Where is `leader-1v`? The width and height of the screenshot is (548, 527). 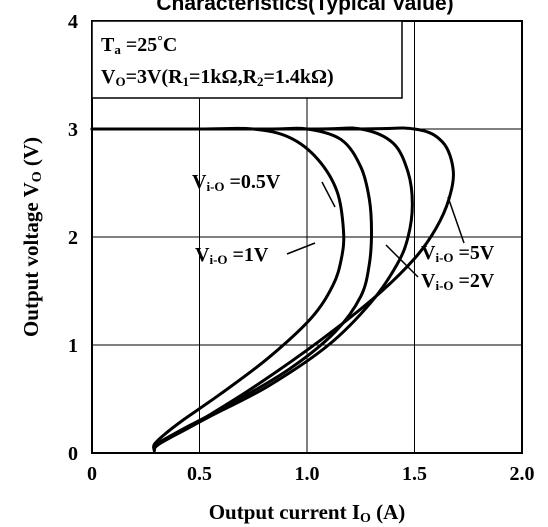
leader-1v is located at coordinates (301, 248).